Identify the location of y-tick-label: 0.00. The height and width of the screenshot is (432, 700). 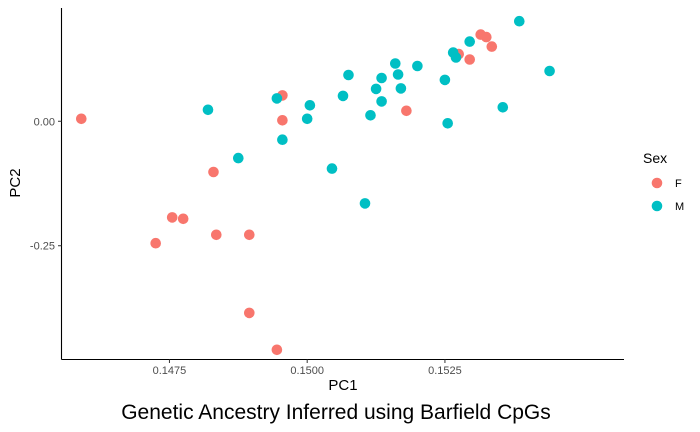
(44, 122).